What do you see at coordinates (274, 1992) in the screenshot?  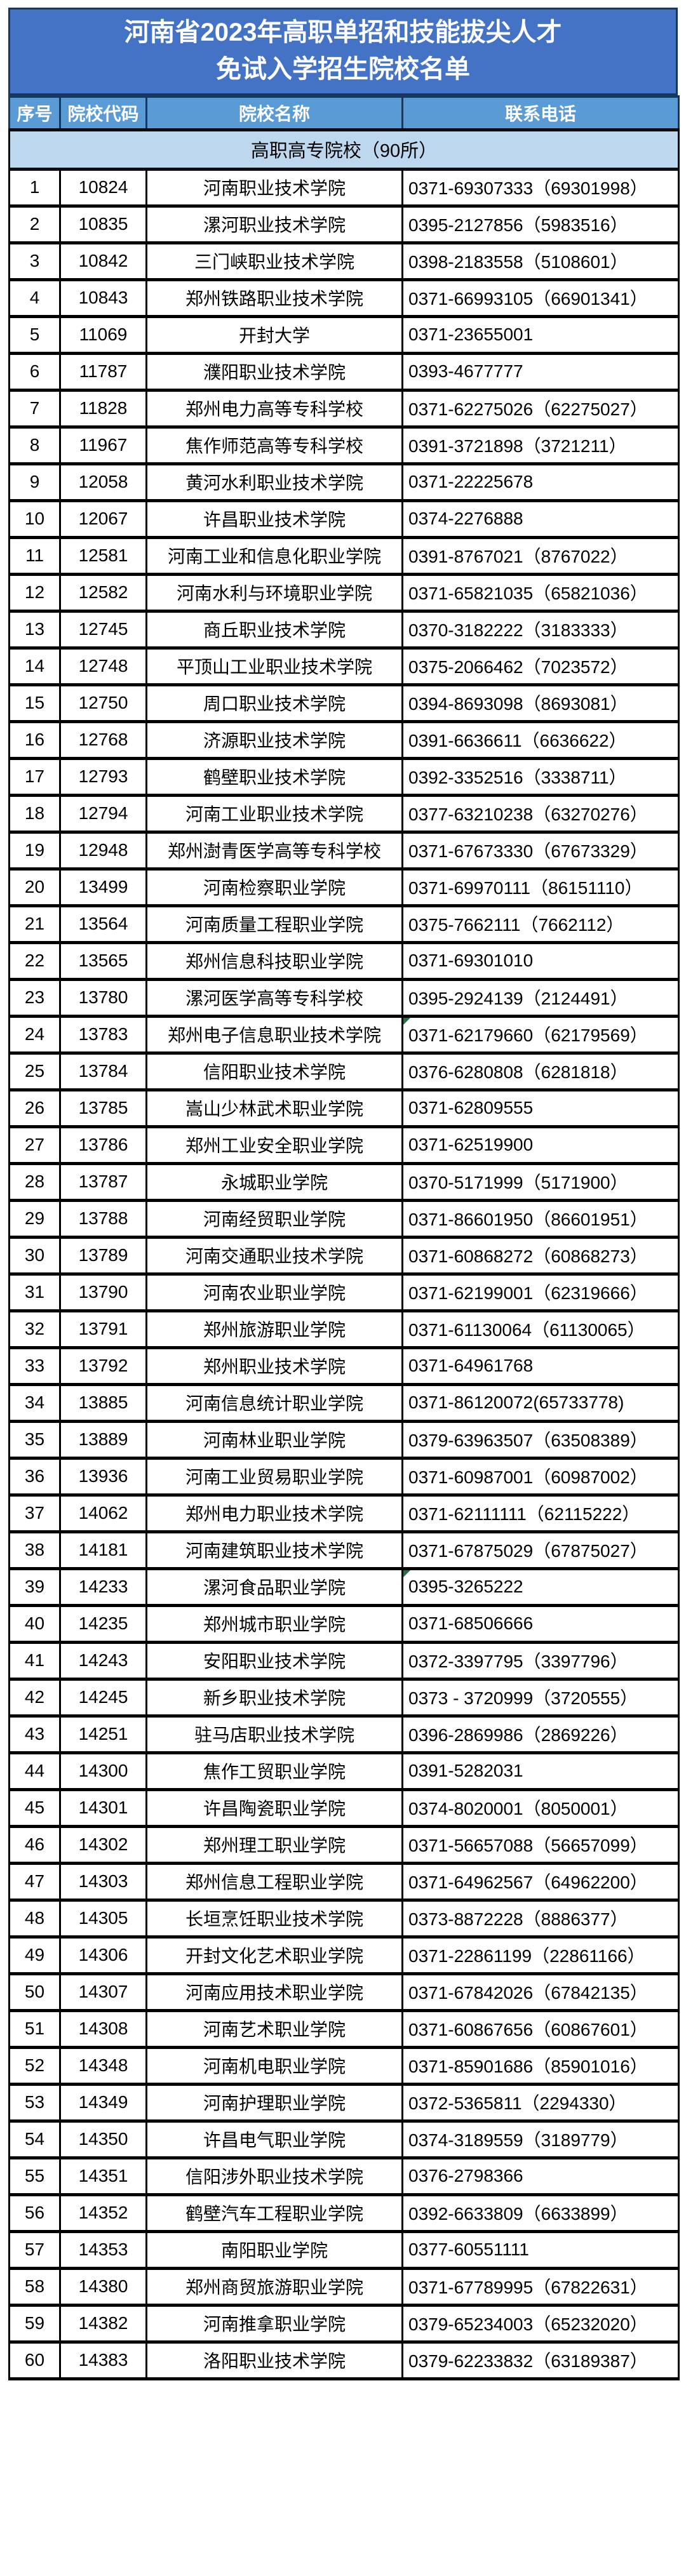 I see `cell-college-name: 河南应用技术职业学院` at bounding box center [274, 1992].